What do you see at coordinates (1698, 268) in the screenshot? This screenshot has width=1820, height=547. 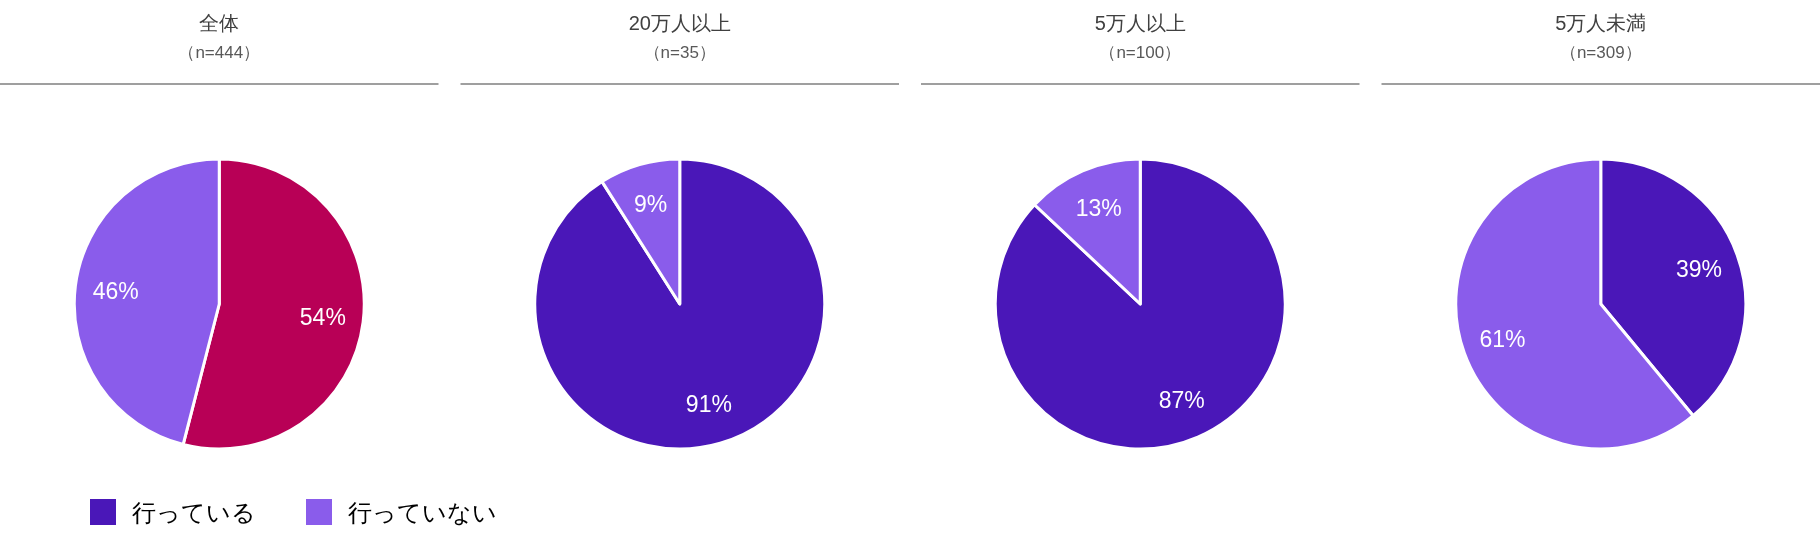 I see `data-label: 39%` at bounding box center [1698, 268].